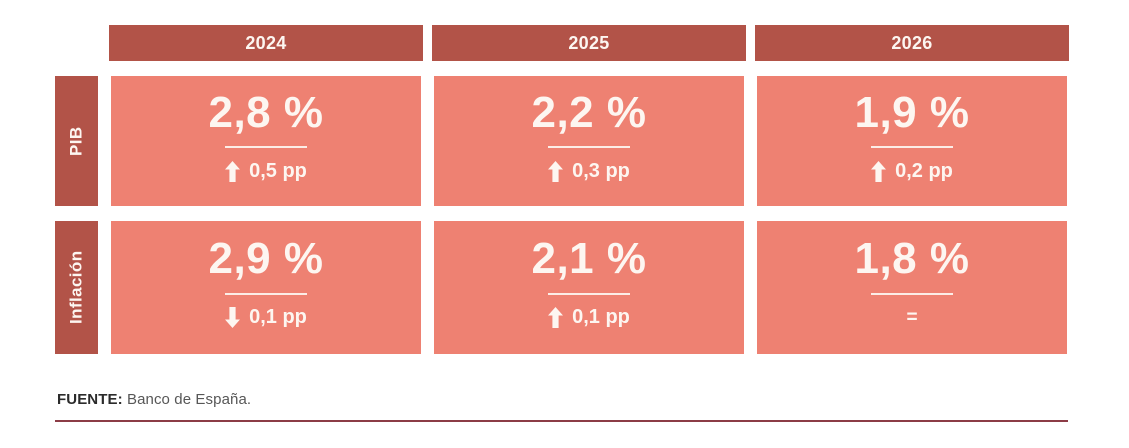 Image resolution: width=1129 pixels, height=448 pixels. What do you see at coordinates (561, 421) in the screenshot?
I see `footer-rule` at bounding box center [561, 421].